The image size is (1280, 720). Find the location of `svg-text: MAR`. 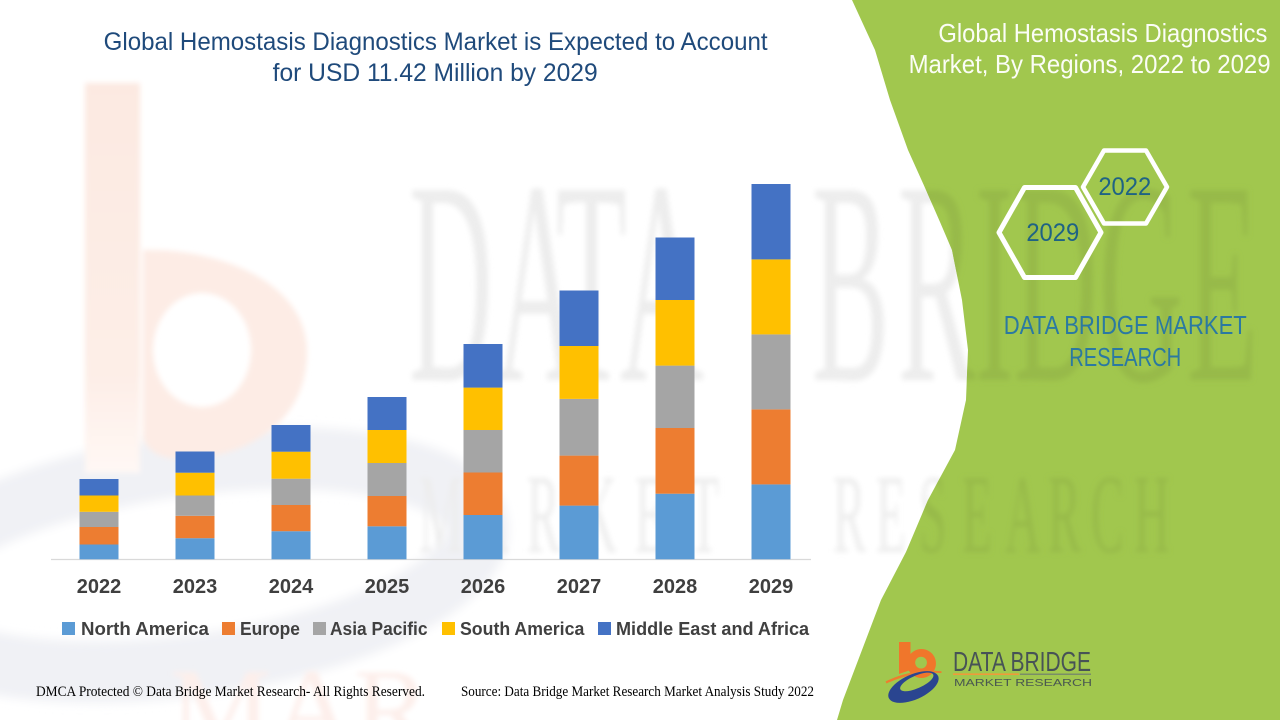

svg-text: MAR is located at coordinates (300, 683).